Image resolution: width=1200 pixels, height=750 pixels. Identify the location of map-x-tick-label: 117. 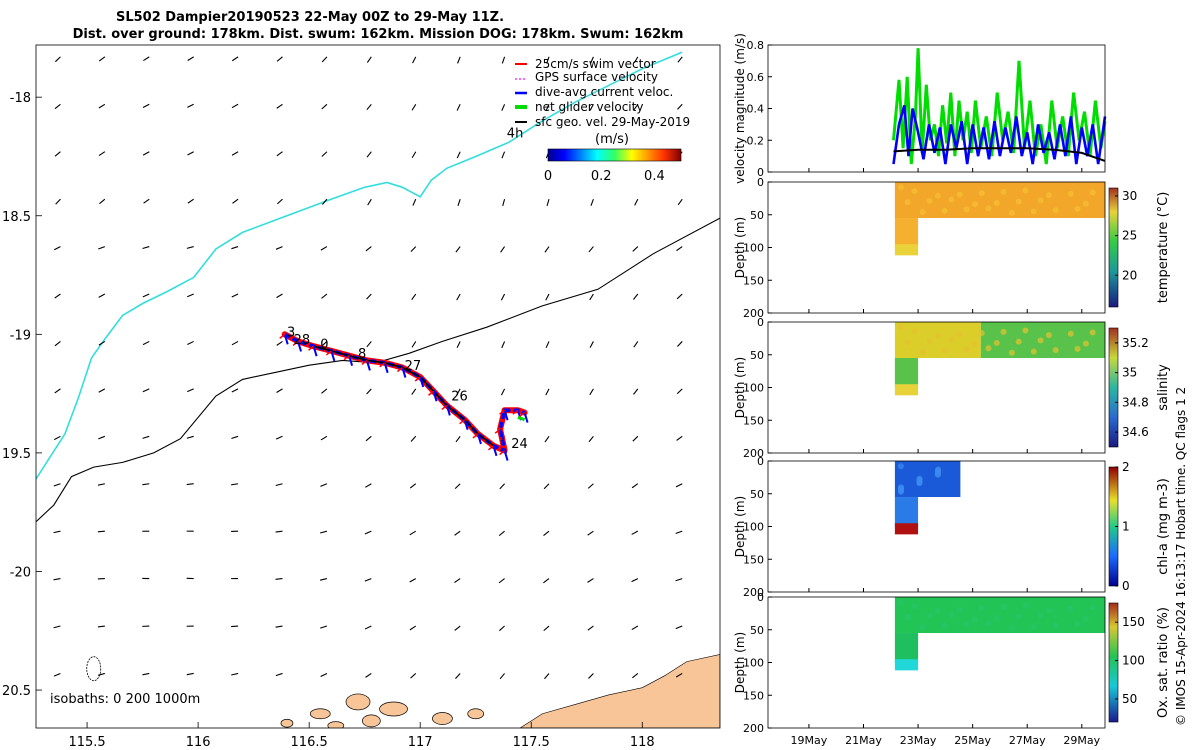
(420, 742).